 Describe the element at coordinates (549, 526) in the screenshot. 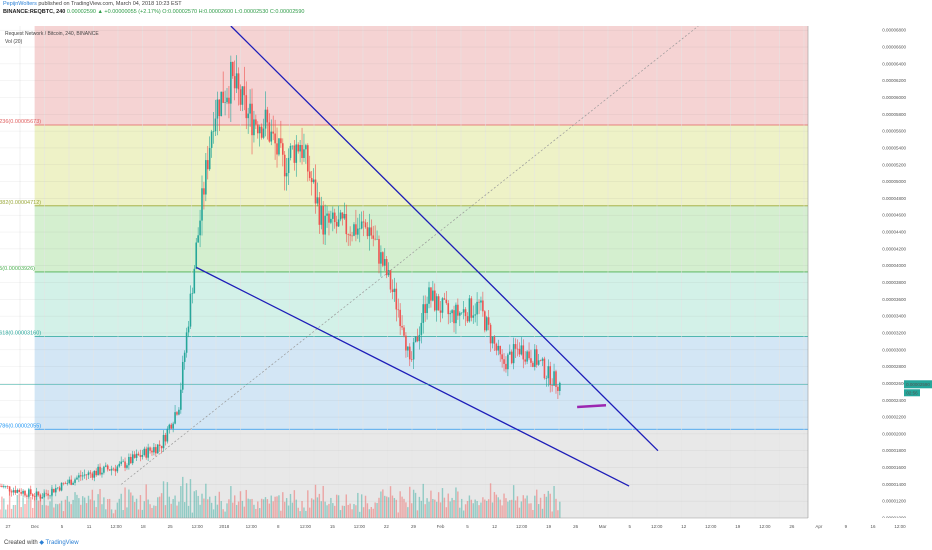

I see `time-tick-label: 19` at that location.